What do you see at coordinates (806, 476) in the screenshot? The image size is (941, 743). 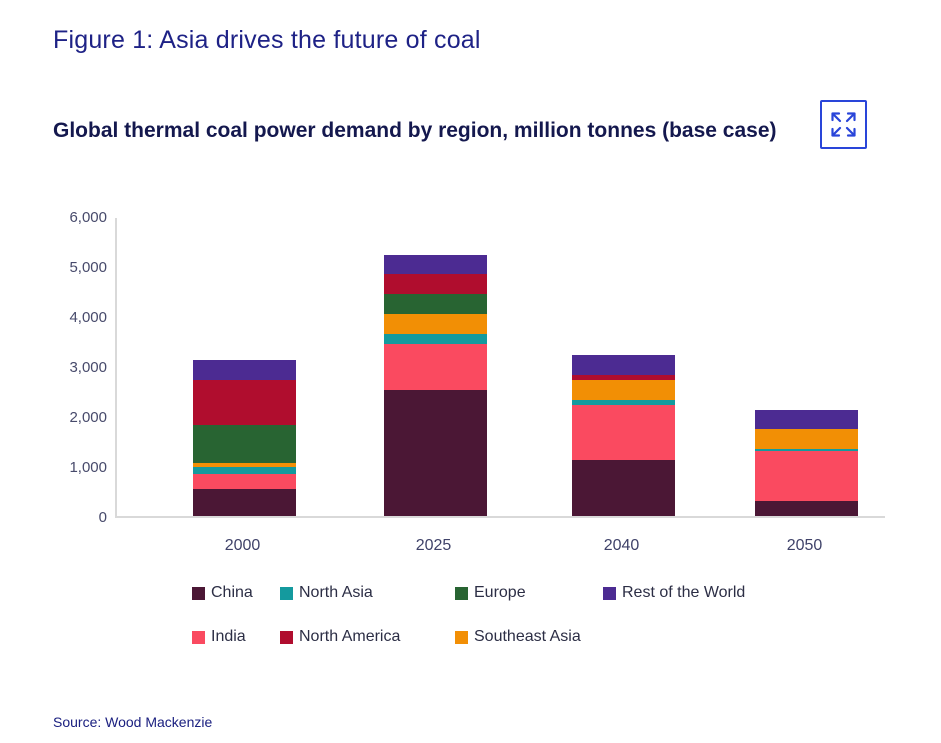 I see `bar-segment-india-2050` at bounding box center [806, 476].